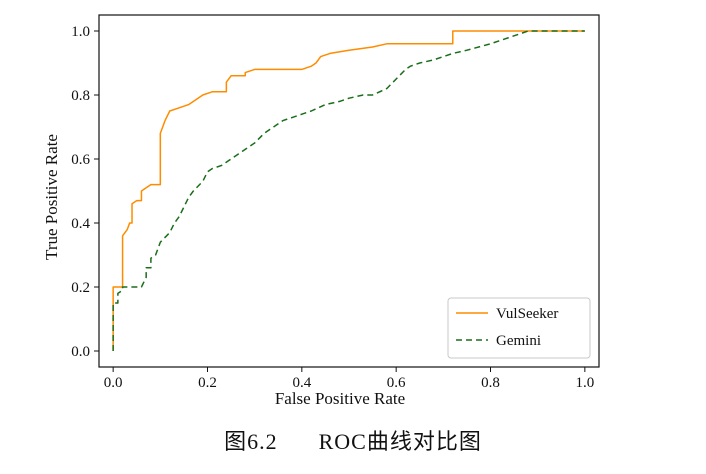 The width and height of the screenshot is (706, 474). I want to click on y-tick-label: 0.8, so click(80, 96).